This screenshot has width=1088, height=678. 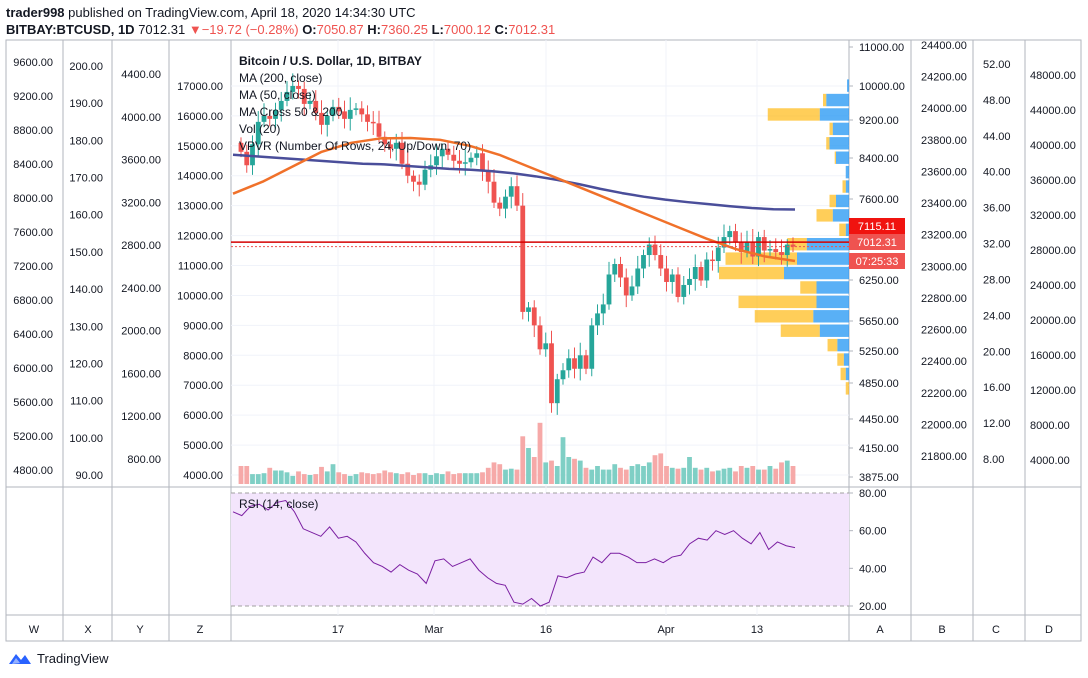 I want to click on author-name: trader998, so click(x=35, y=12).